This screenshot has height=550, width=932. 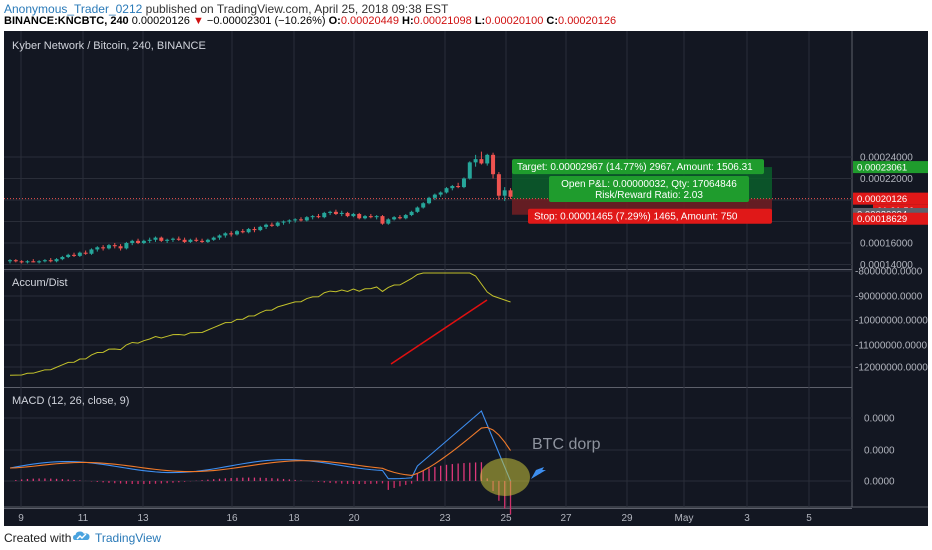 What do you see at coordinates (889, 297) in the screenshot?
I see `ad-tick-label: -9000000.0000` at bounding box center [889, 297].